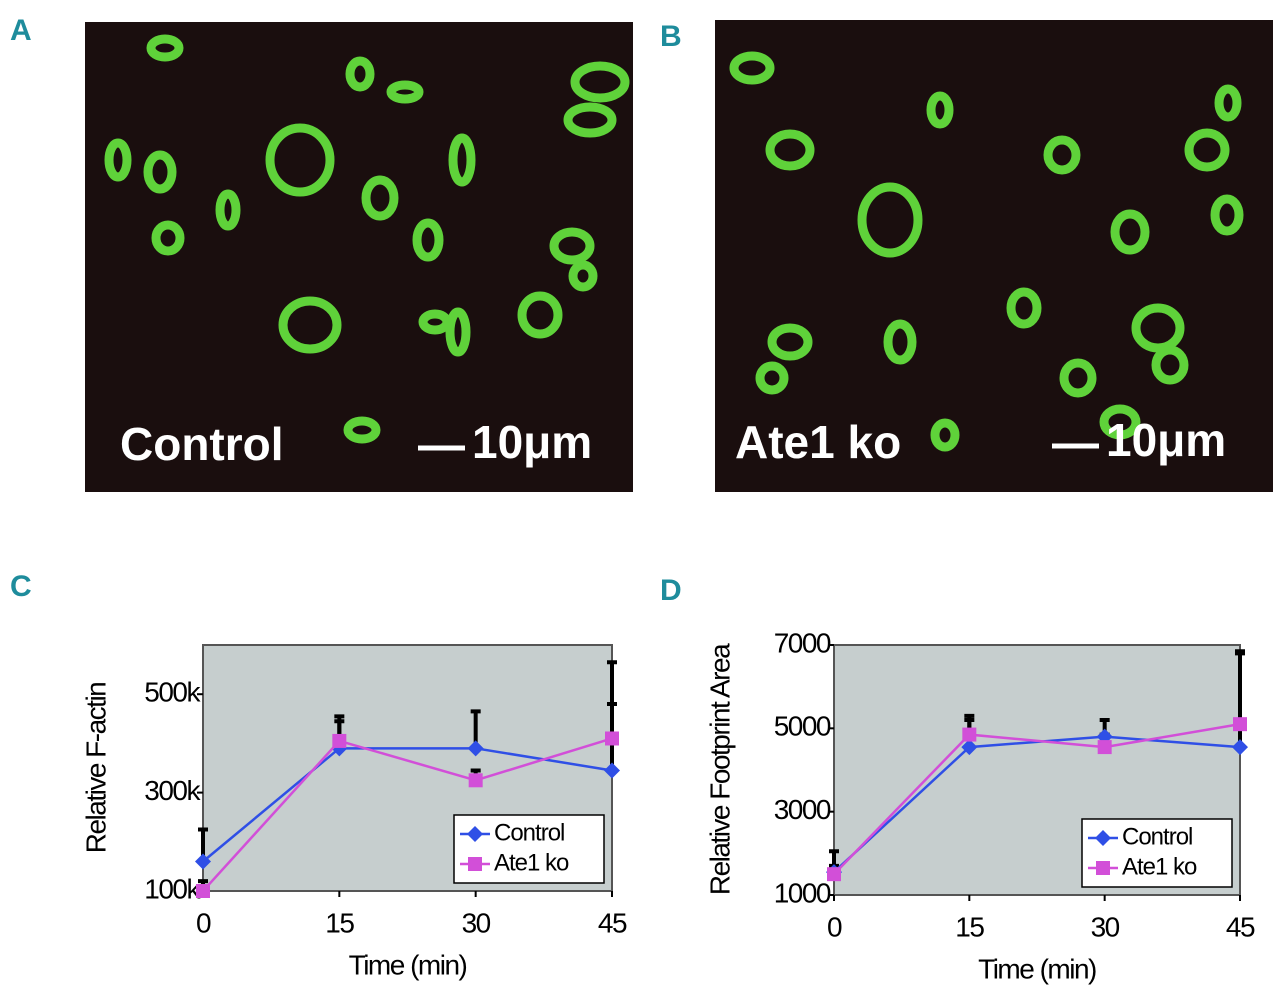  I want to click on panel-letter: D, so click(671, 590).